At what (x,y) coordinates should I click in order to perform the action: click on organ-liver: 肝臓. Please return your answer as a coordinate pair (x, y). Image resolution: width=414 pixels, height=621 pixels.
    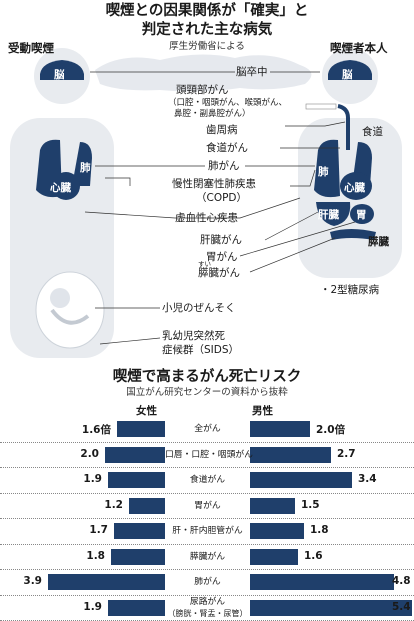
    Looking at the image, I should click on (328, 215).